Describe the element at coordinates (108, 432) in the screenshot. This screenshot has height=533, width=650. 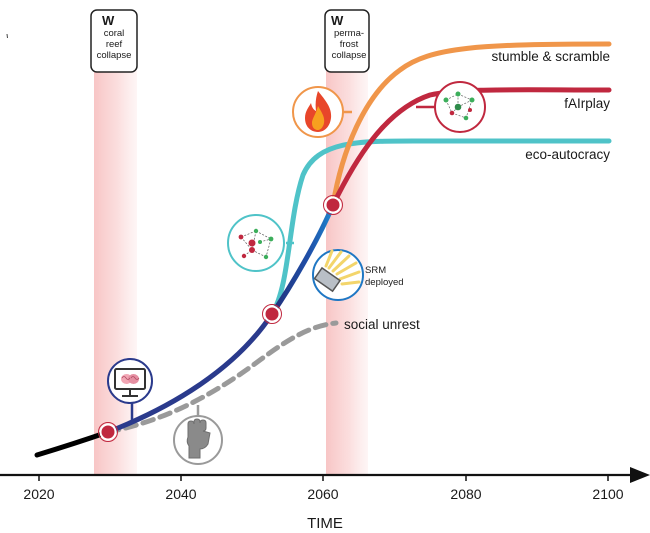
I see `branch-point-2030` at that location.